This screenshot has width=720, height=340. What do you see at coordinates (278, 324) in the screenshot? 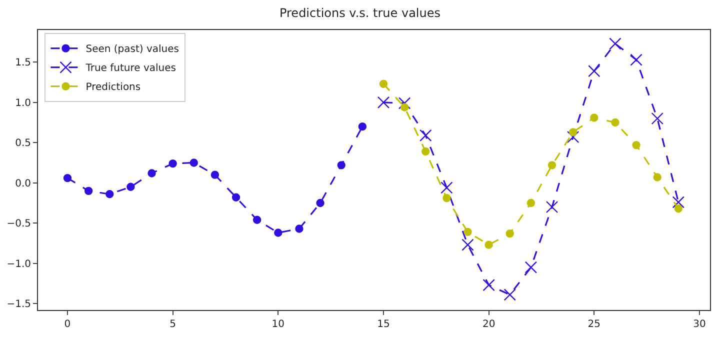
I see `x-tick-label: 10` at bounding box center [278, 324].